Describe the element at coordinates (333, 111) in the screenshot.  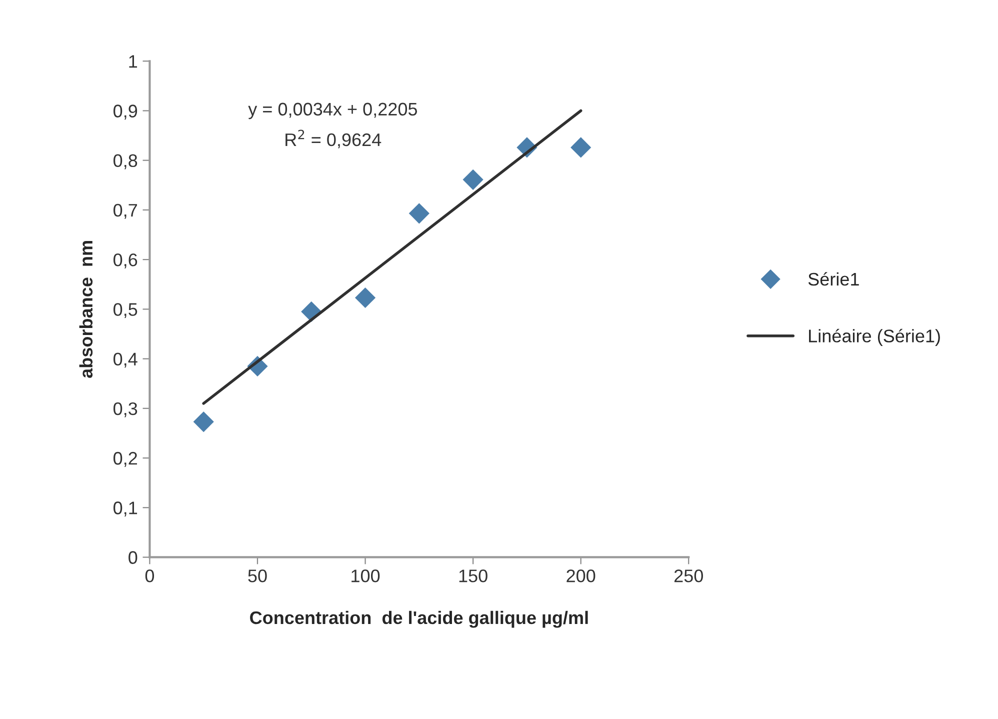
I see `annotation: y = 0,0034x + 0,2205` at that location.